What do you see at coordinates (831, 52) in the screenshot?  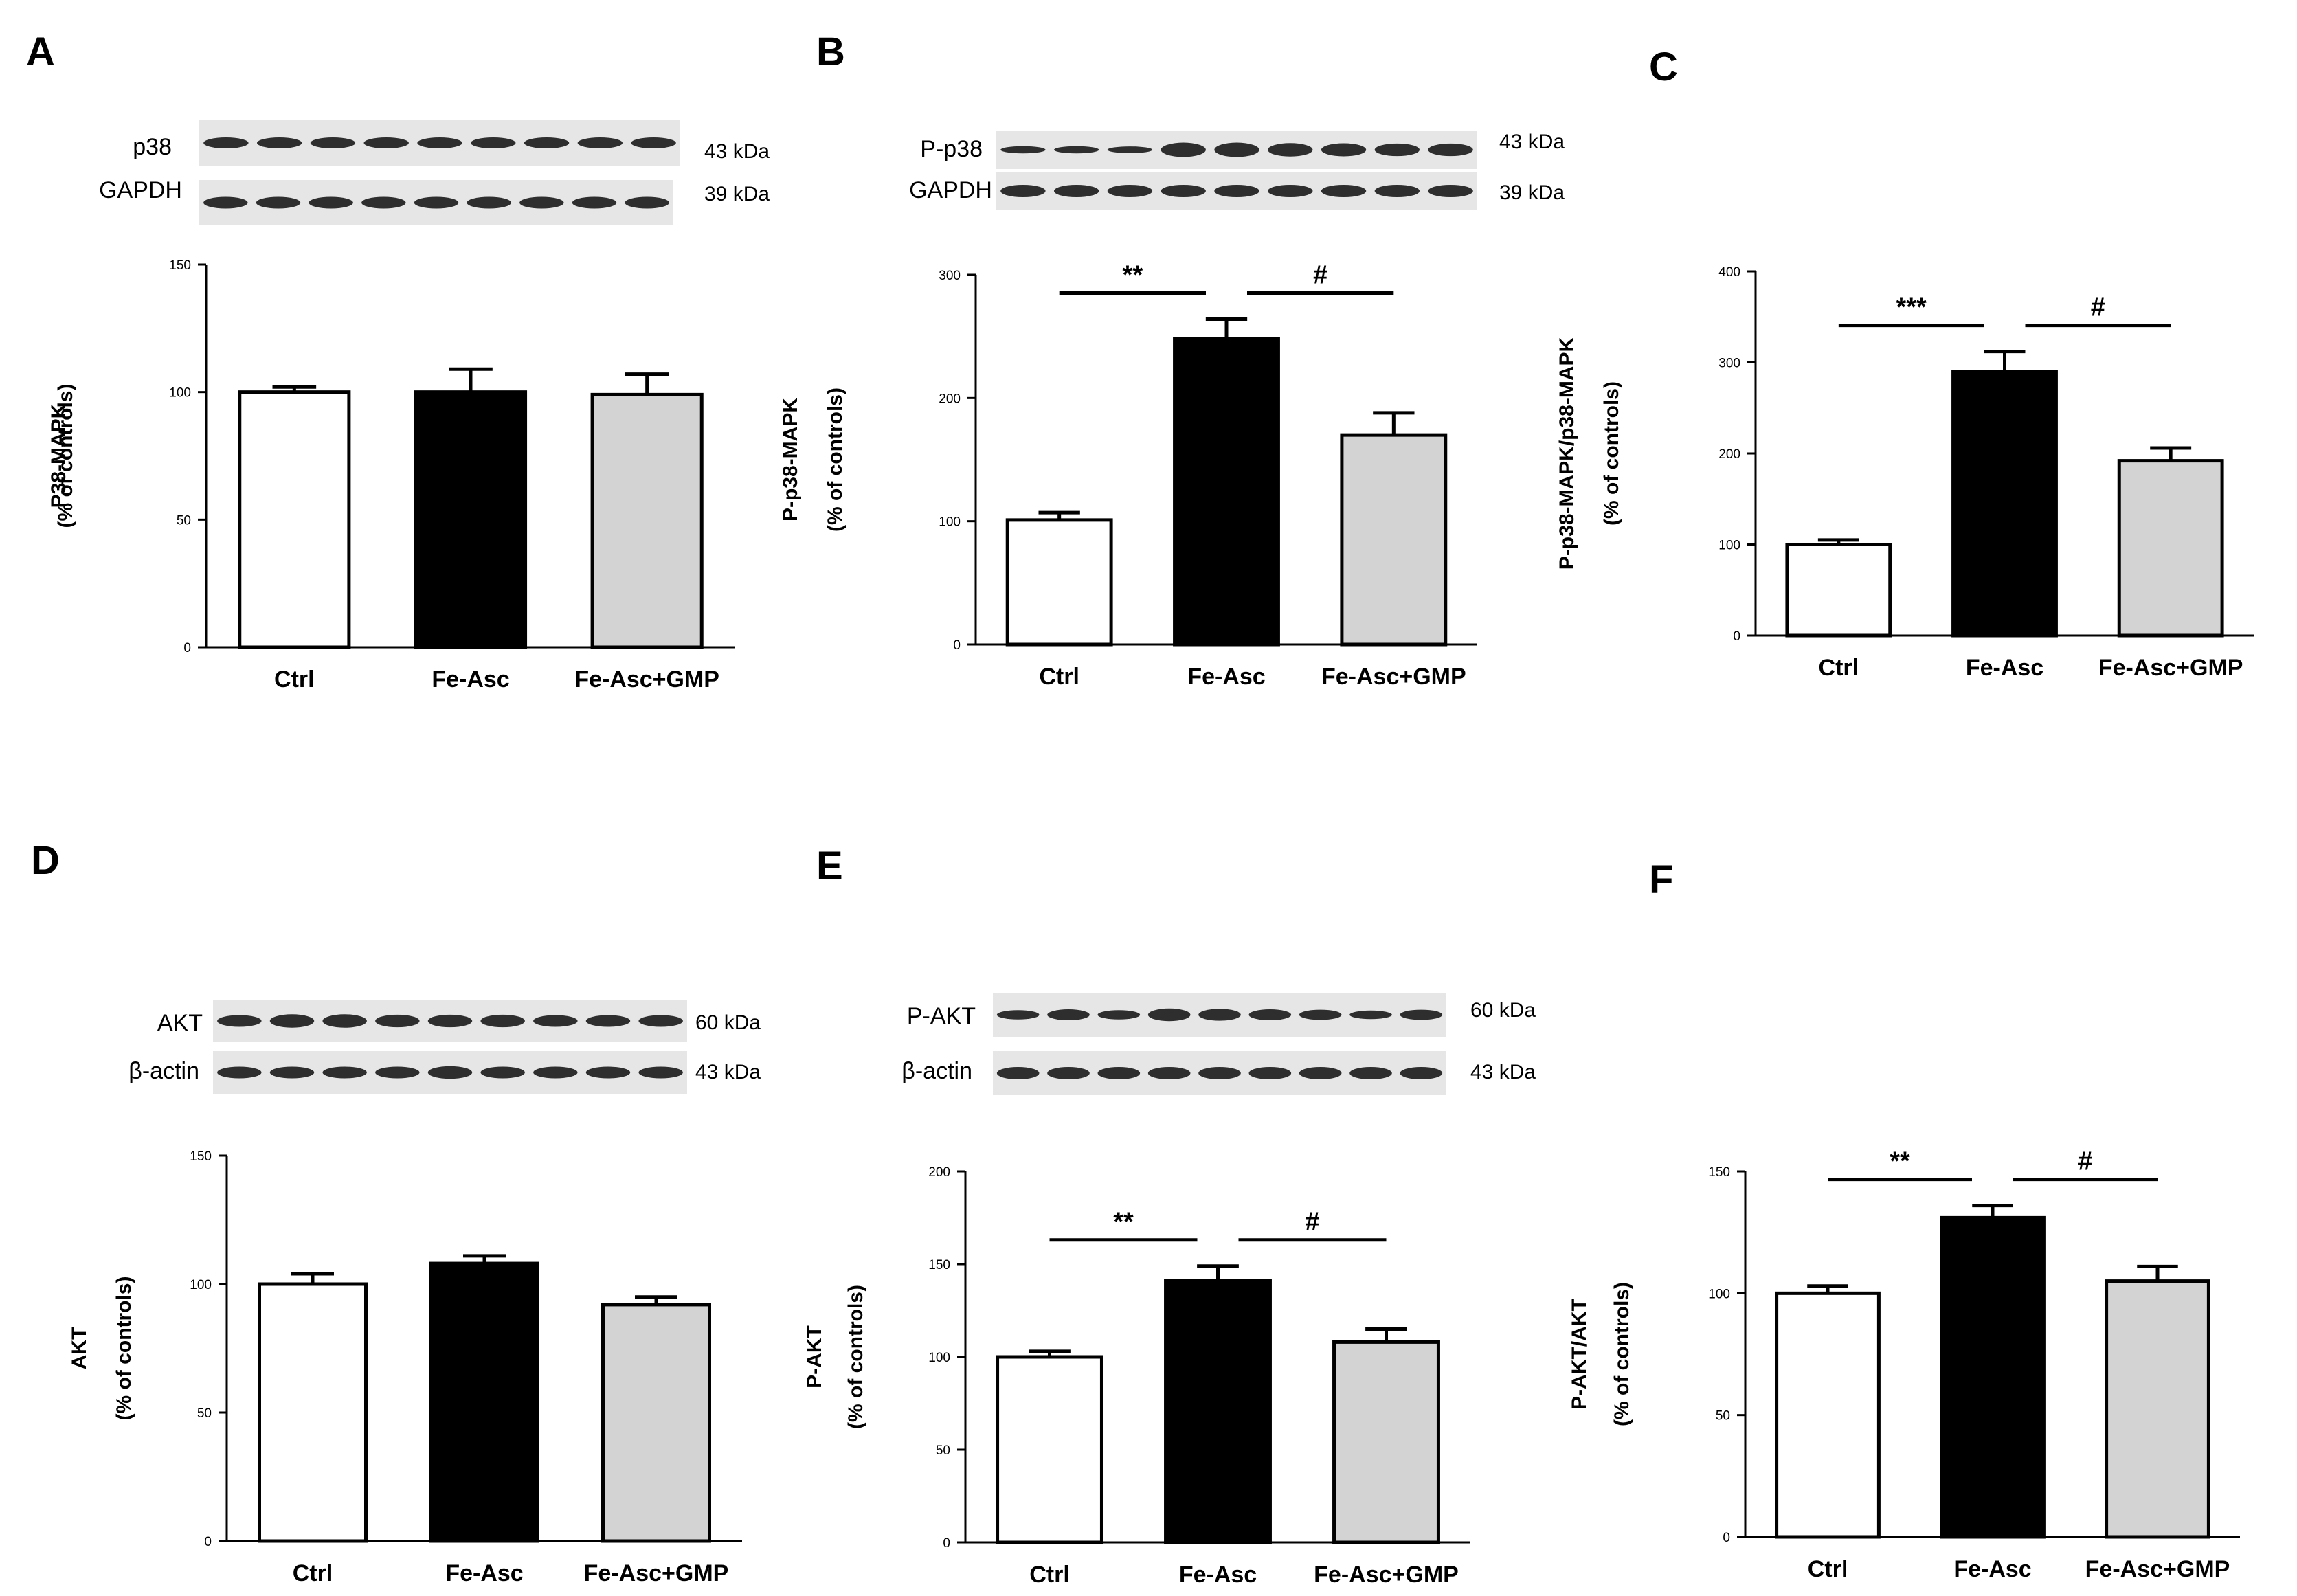 I see `panel-label-b: B` at bounding box center [831, 52].